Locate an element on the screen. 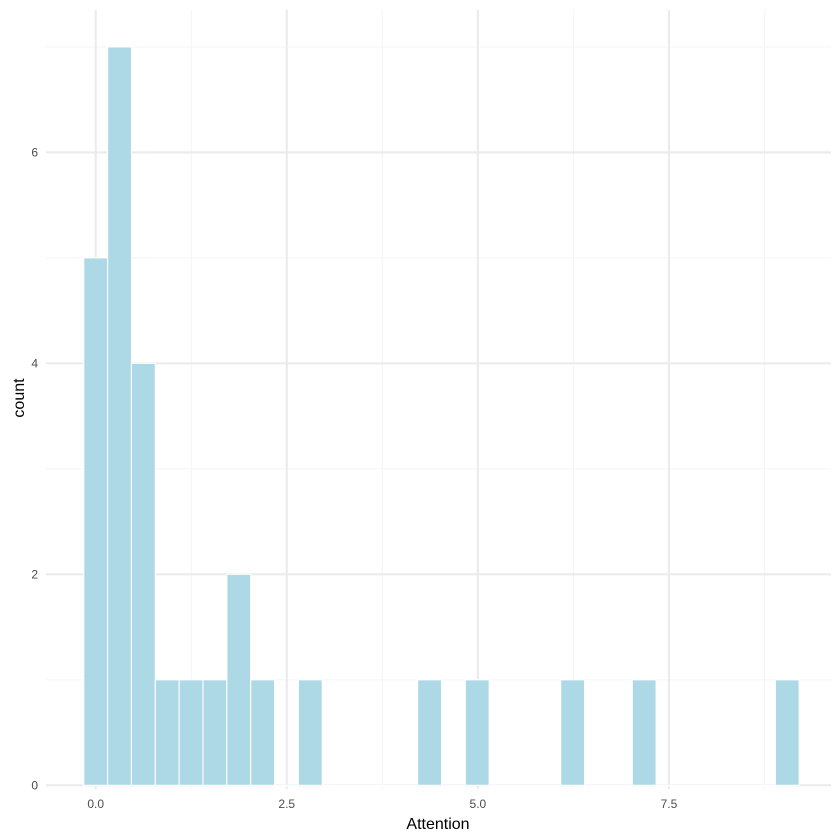 The height and width of the screenshot is (840, 840). x-axis-tick-labels: 0.0 2.5 5.0 7.5 is located at coordinates (382, 804).